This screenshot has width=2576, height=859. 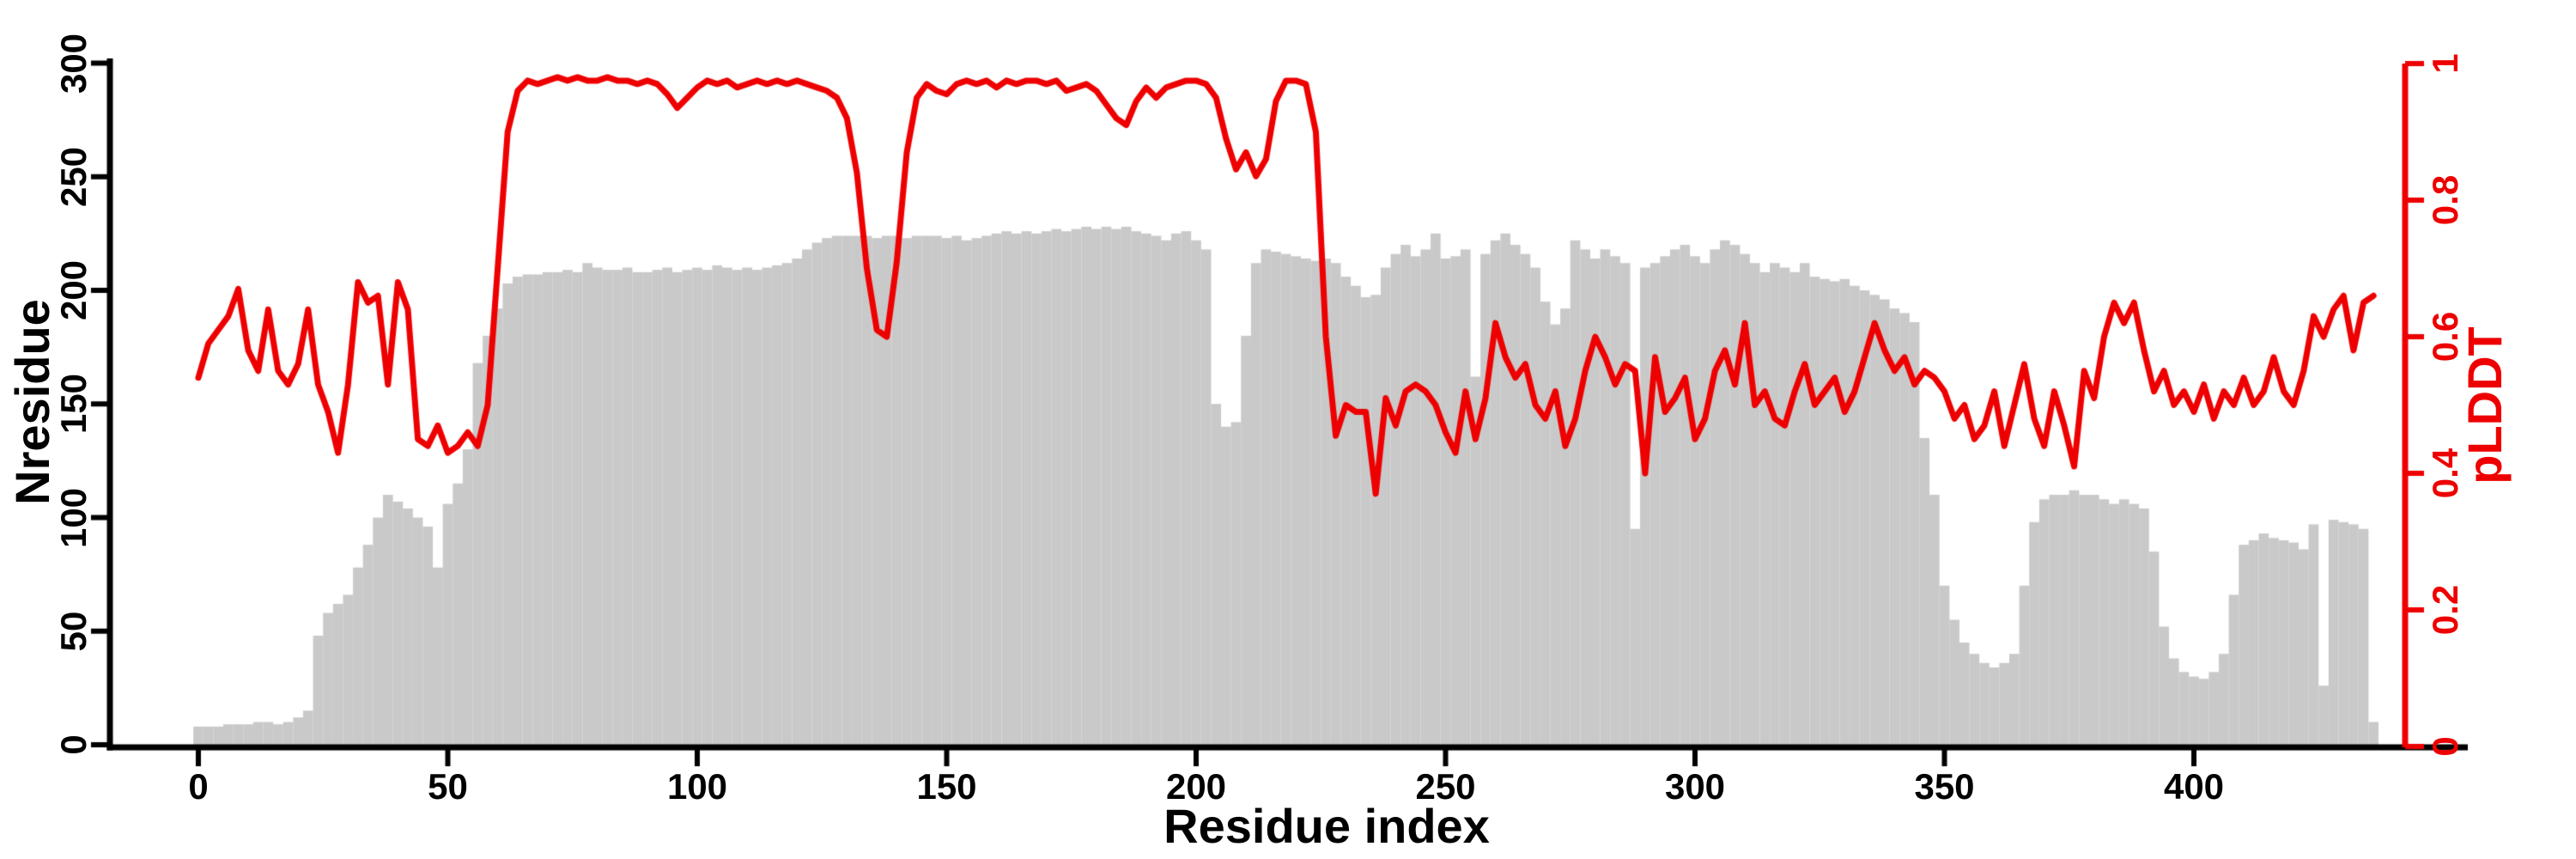 I want to click on left-axis-title: Nresidue, so click(x=32, y=402).